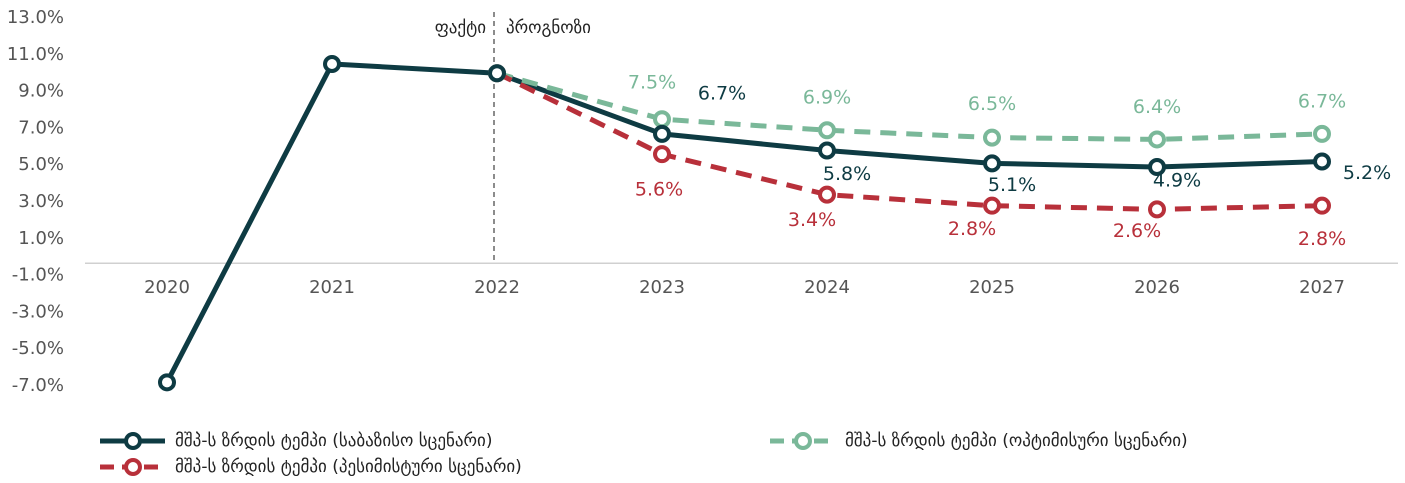 The image size is (1405, 483). What do you see at coordinates (1322, 287) in the screenshot?
I see `x-tick-label: 2027` at bounding box center [1322, 287].